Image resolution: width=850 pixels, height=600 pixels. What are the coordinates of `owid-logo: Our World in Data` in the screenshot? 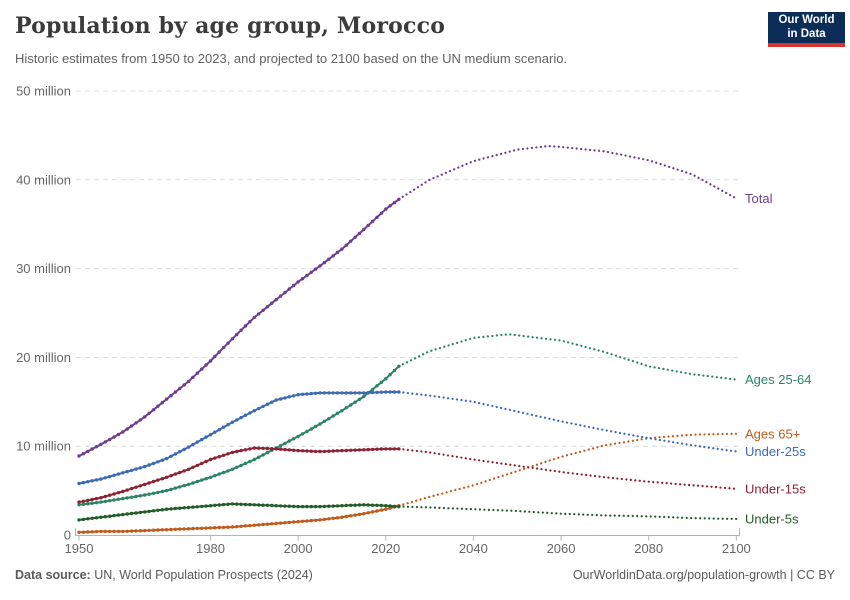 It's located at (806, 29).